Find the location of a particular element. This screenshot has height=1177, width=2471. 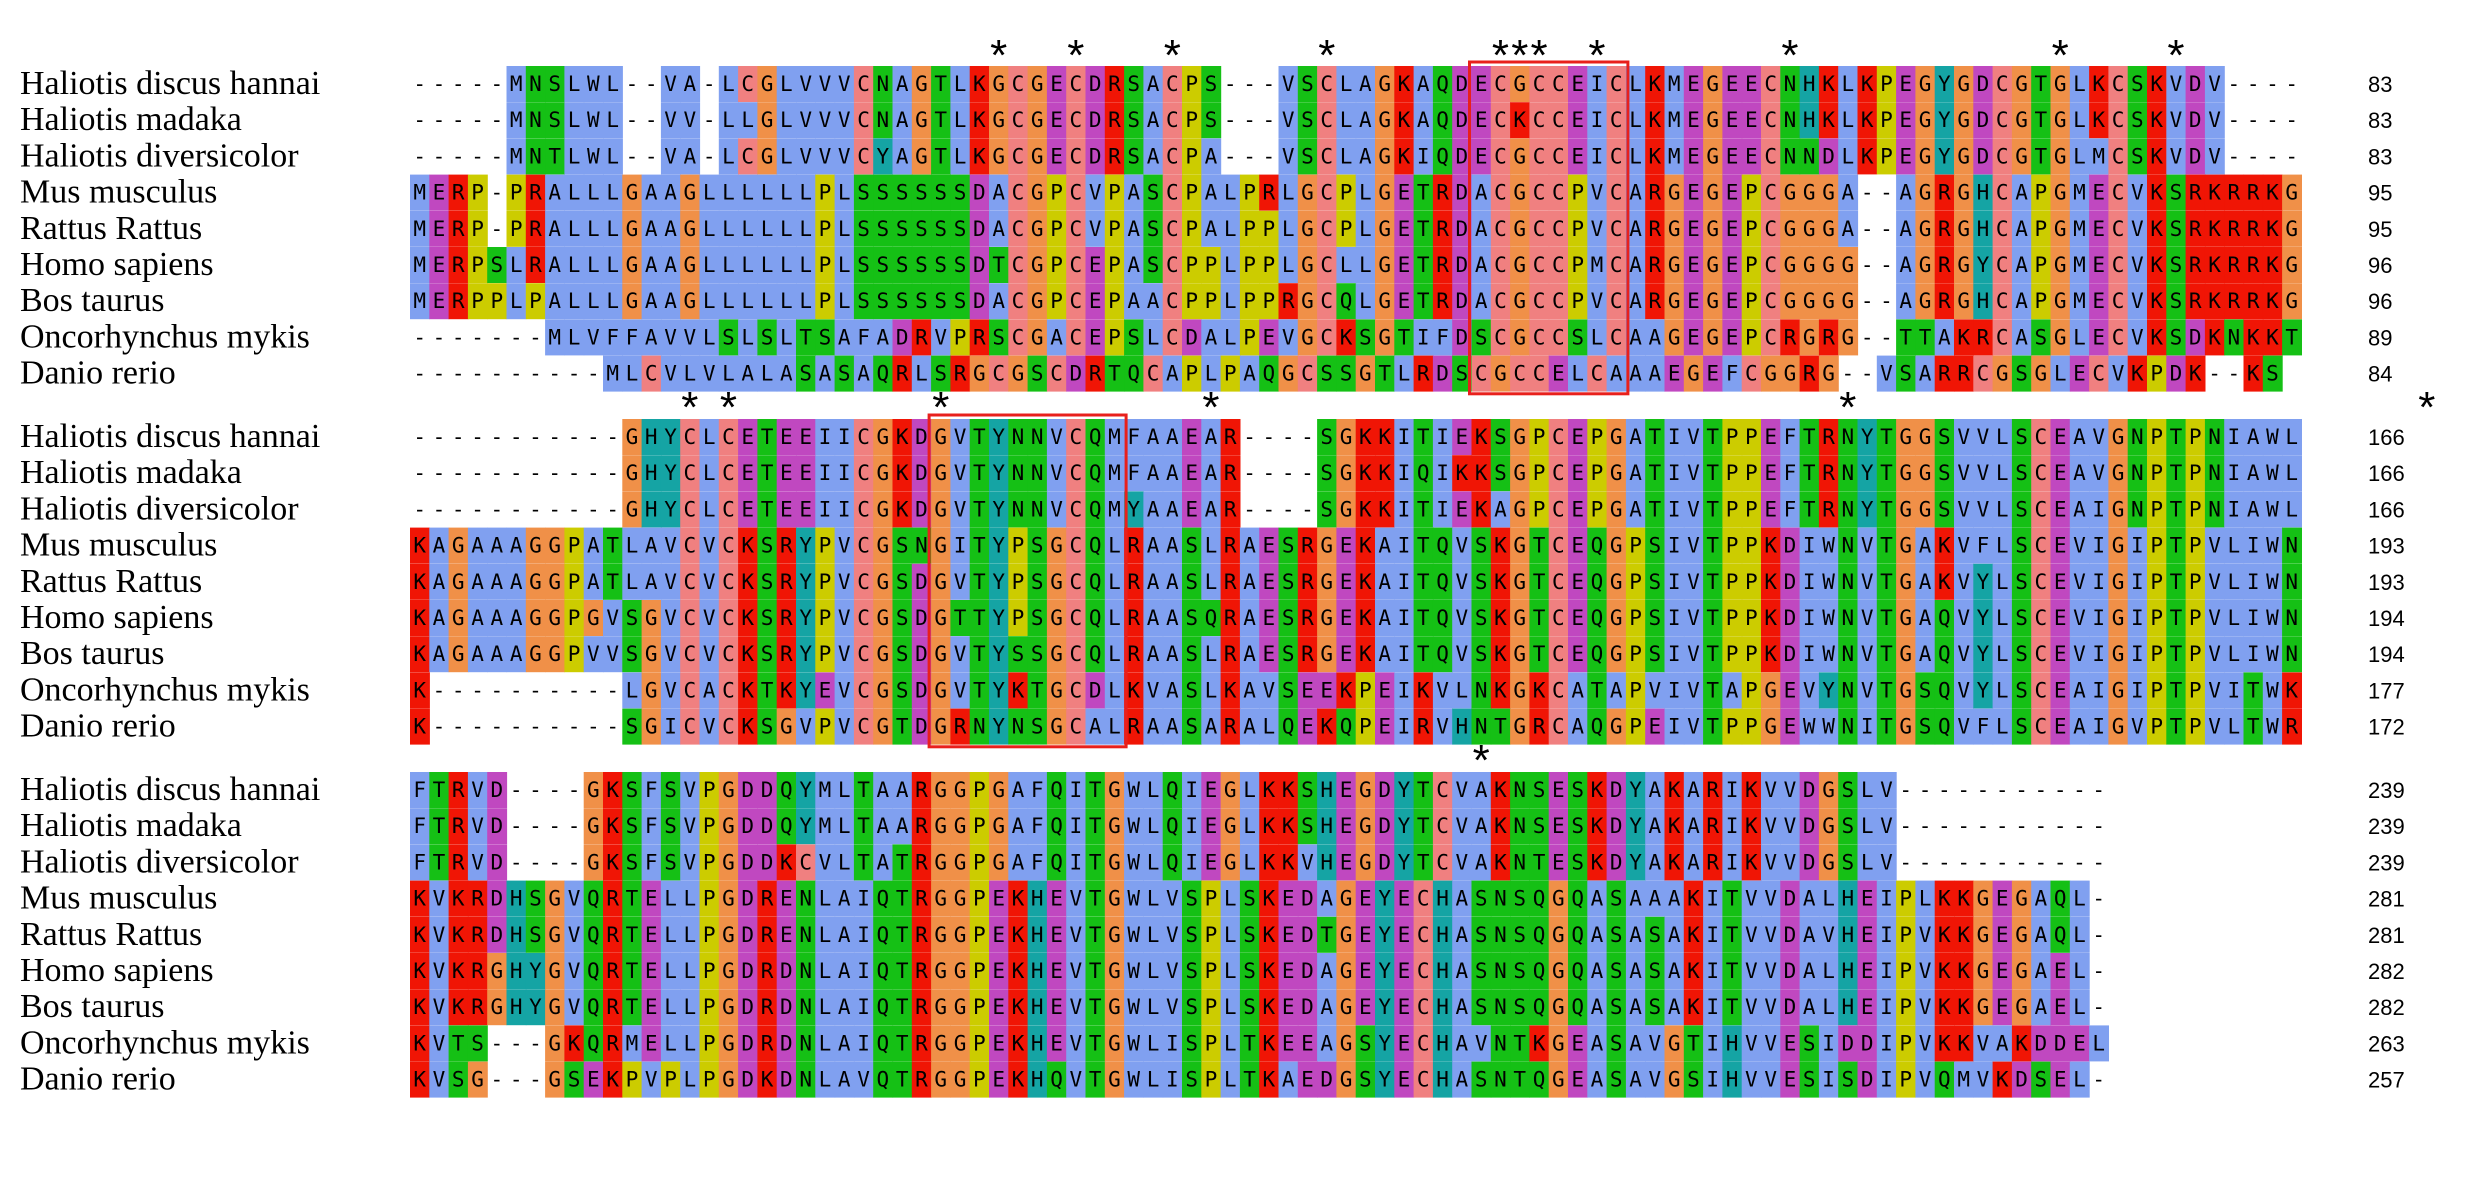

species-label: Haliotis diversicolor is located at coordinates (159, 861).